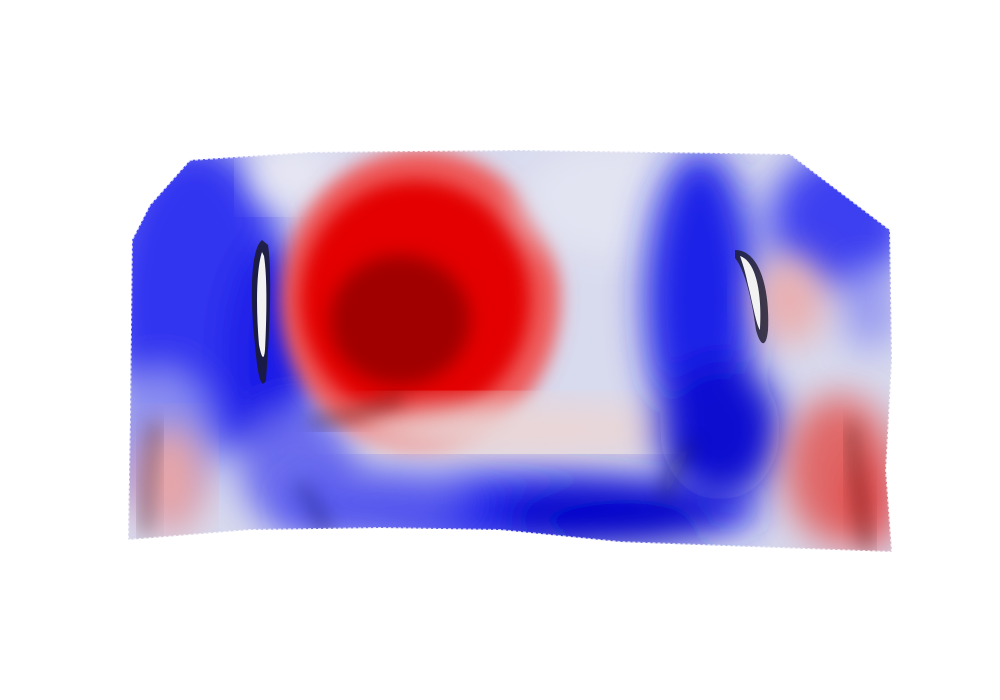 This screenshot has height=700, width=1000. I want to click on right-fold-slot, so click(752, 297).